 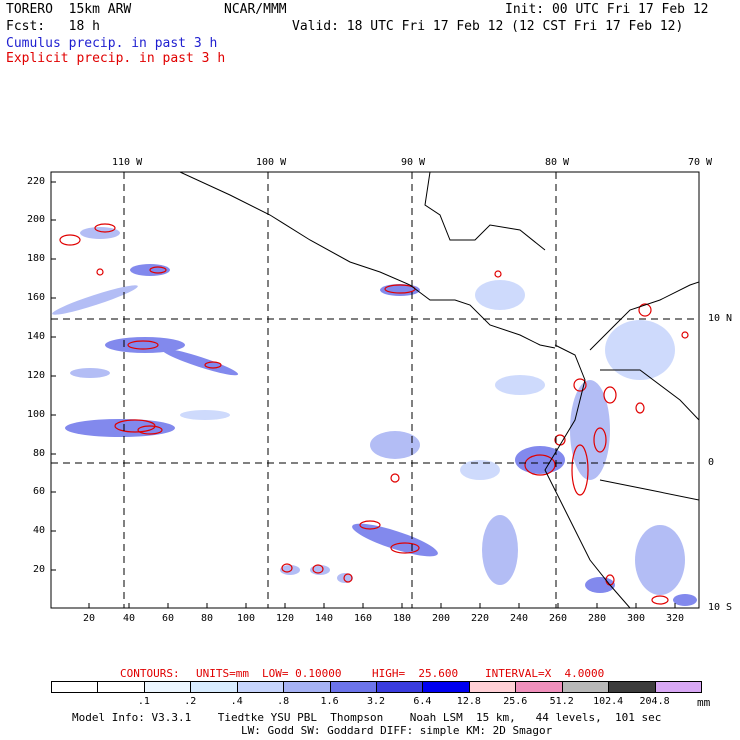 I want to click on y-tick-label: 20, so click(x=39, y=569).